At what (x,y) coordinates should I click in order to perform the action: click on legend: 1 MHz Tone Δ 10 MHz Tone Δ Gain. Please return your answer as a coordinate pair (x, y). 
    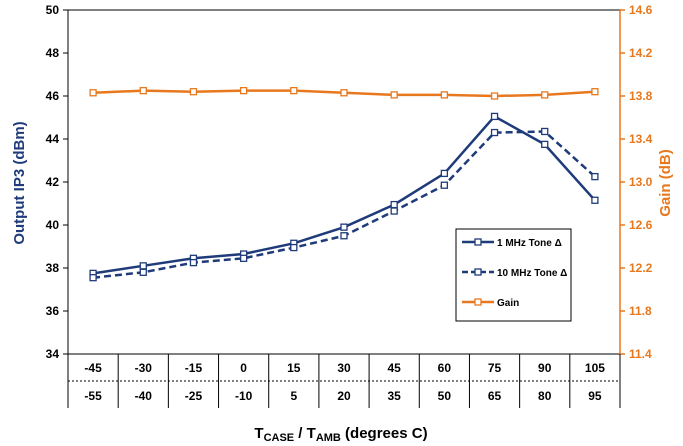
    Looking at the image, I should click on (513, 275).